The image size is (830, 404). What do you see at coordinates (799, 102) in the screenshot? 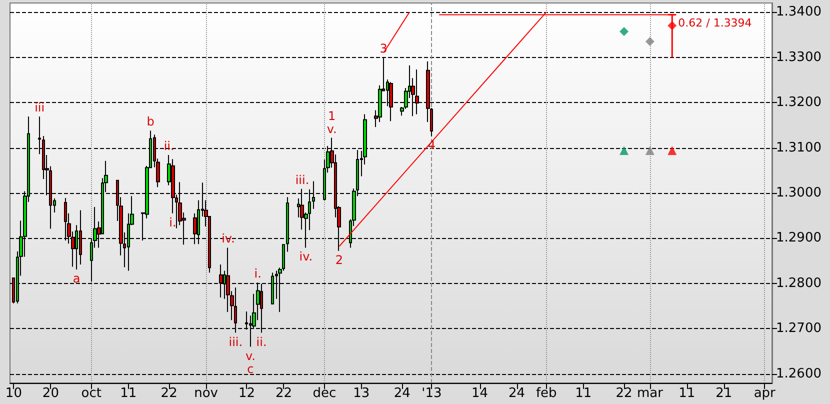
I see `y-tick-label: 1.3200` at bounding box center [799, 102].